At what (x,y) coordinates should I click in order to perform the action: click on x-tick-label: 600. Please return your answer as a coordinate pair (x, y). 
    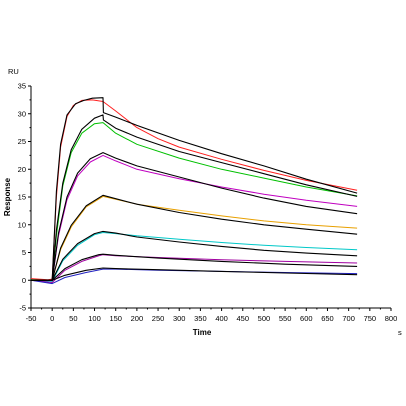
    Looking at the image, I should click on (306, 318).